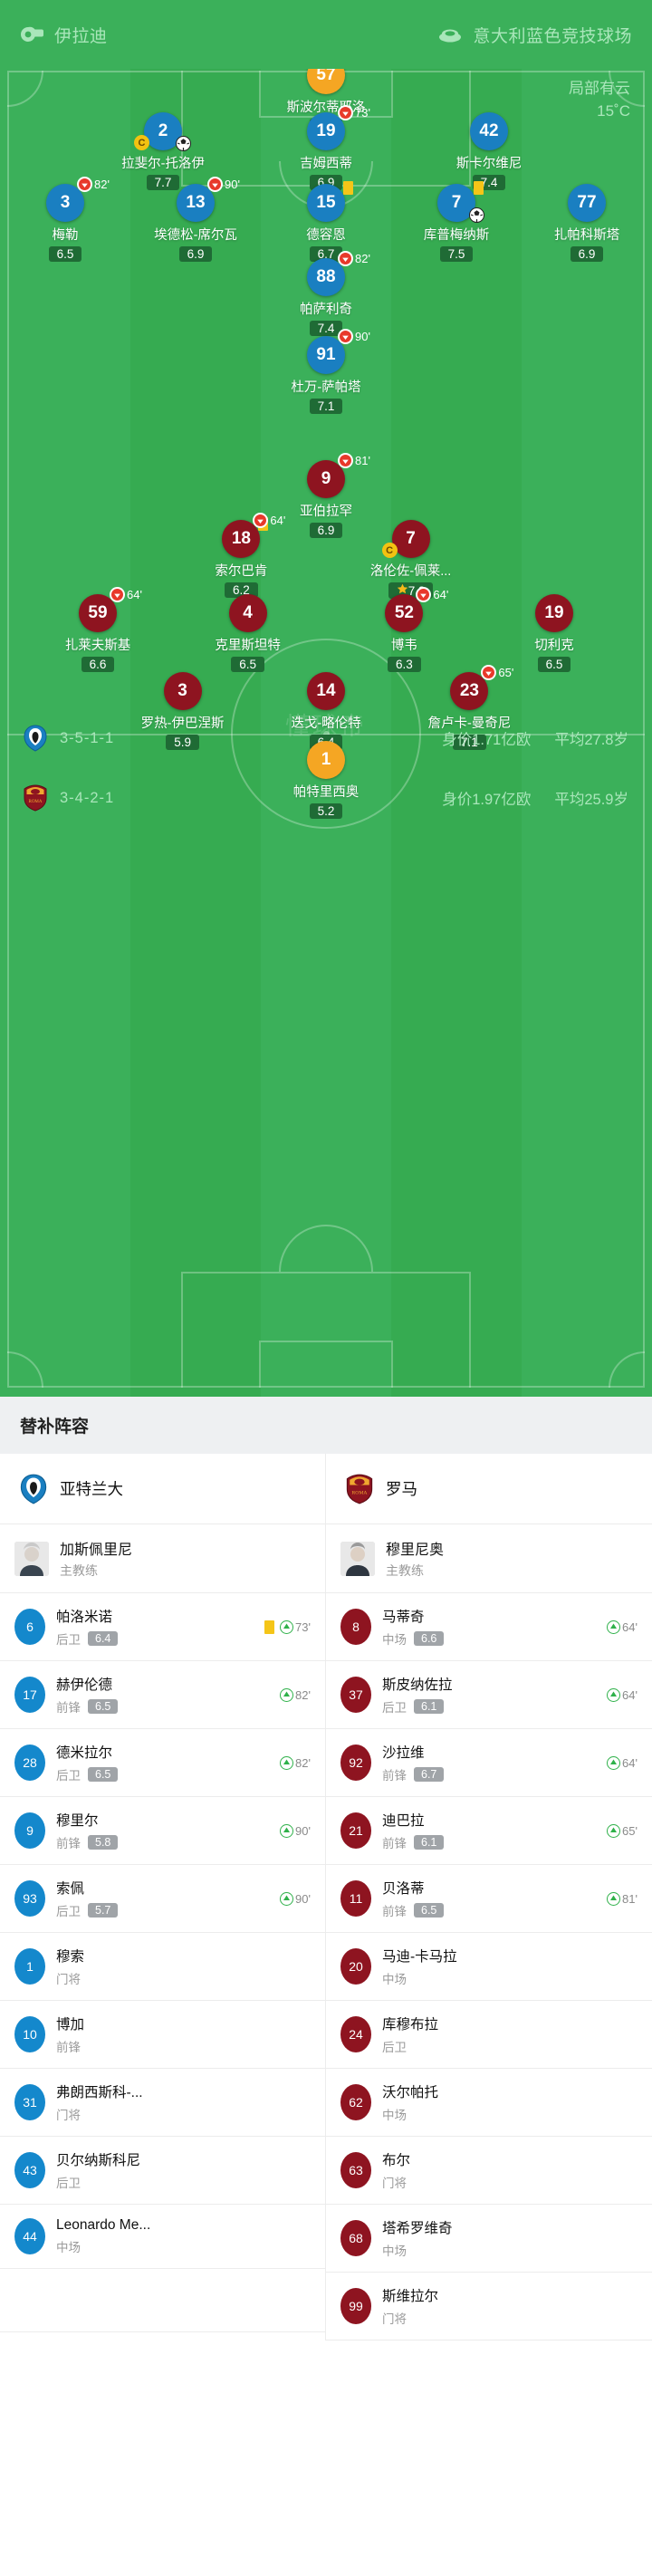  I want to click on sub-player-row: 68 塔希罗维奇 中场, so click(489, 2239).